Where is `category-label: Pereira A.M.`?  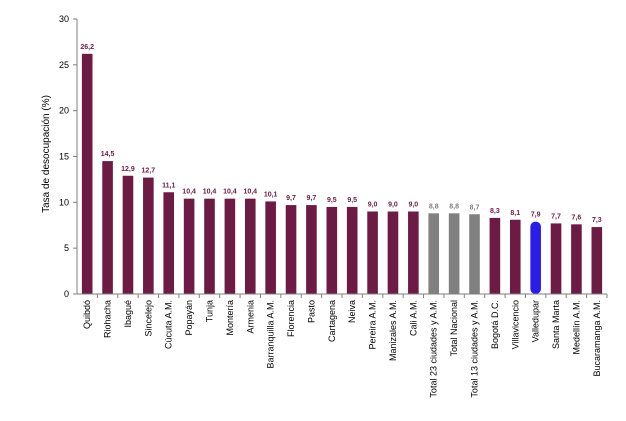
category-label: Pereira A.M. is located at coordinates (373, 325).